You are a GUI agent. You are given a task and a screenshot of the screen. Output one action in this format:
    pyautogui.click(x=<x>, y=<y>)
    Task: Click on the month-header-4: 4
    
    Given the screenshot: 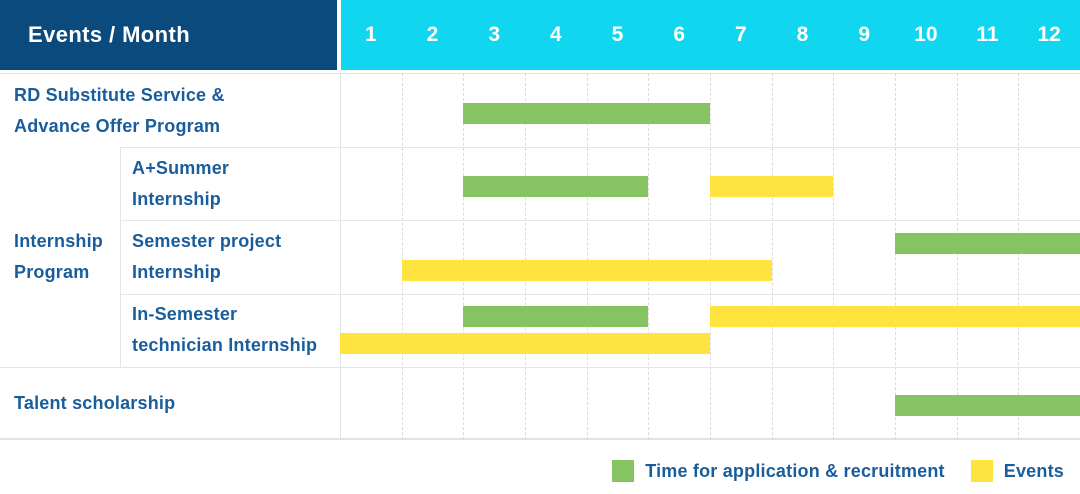 What is the action you would take?
    pyautogui.click(x=555, y=34)
    